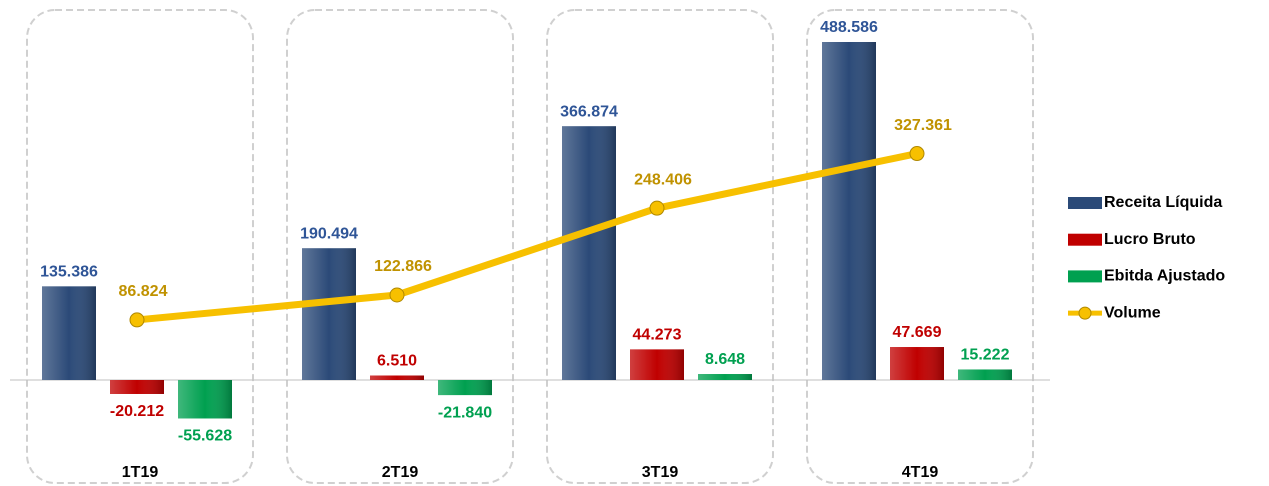  Describe the element at coordinates (397, 361) in the screenshot. I see `value-label: 6.510` at that location.